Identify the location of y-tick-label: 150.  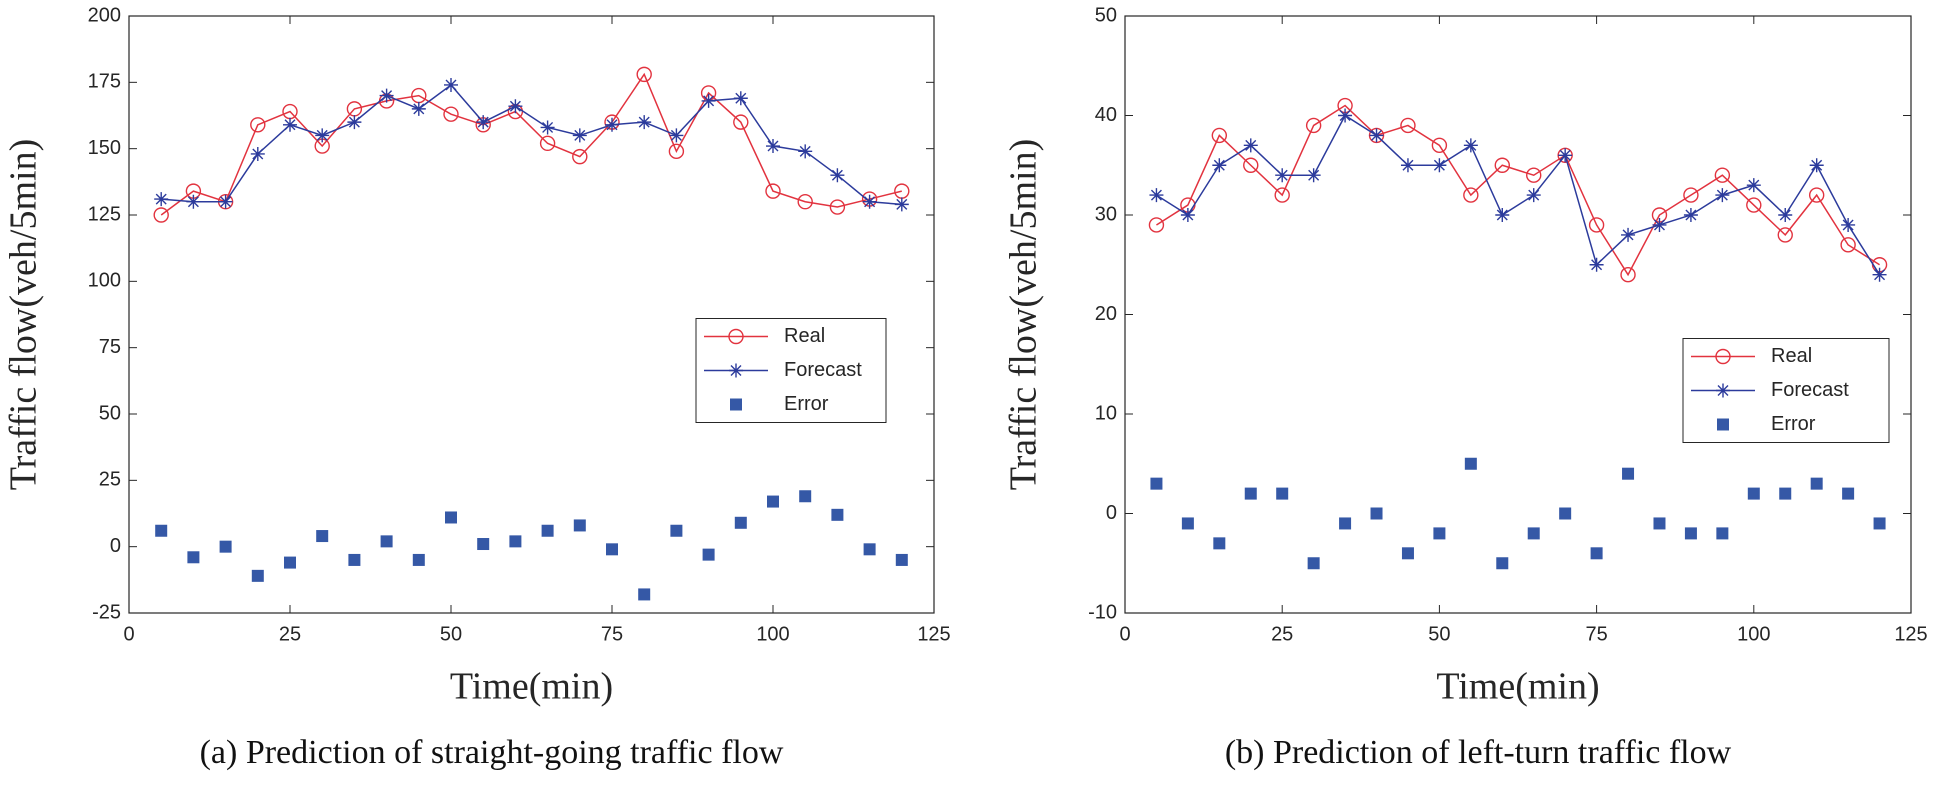
(104, 148).